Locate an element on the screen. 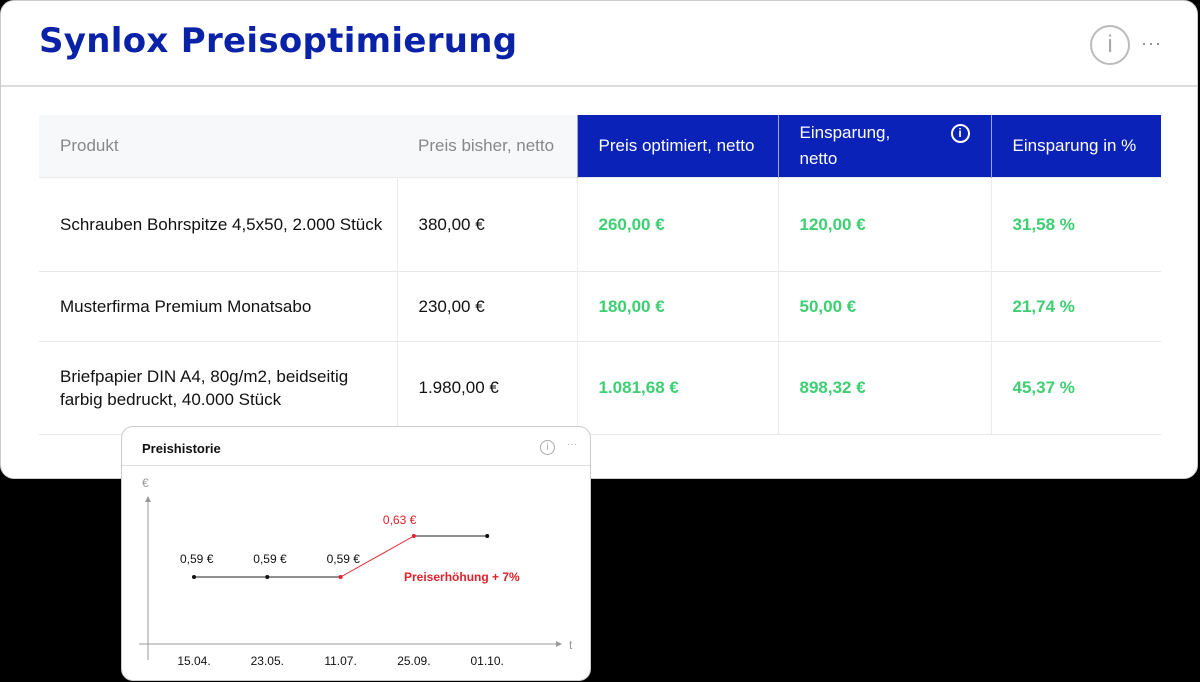 The width and height of the screenshot is (1200, 682). x-axis-label: t is located at coordinates (571, 645).